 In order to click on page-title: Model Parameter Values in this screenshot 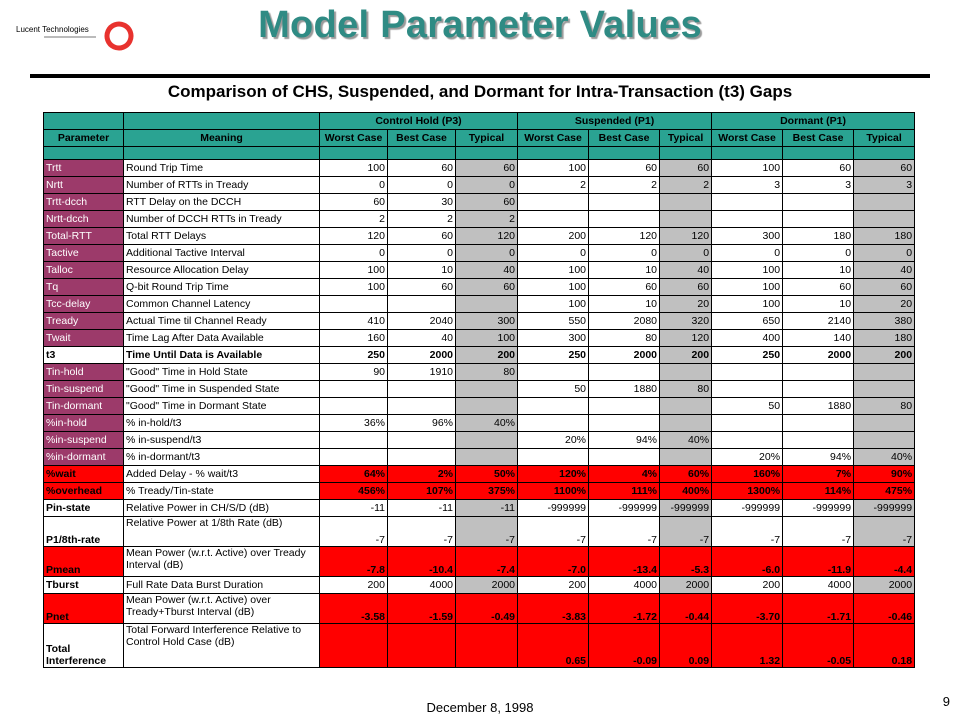, I will do `click(480, 25)`.